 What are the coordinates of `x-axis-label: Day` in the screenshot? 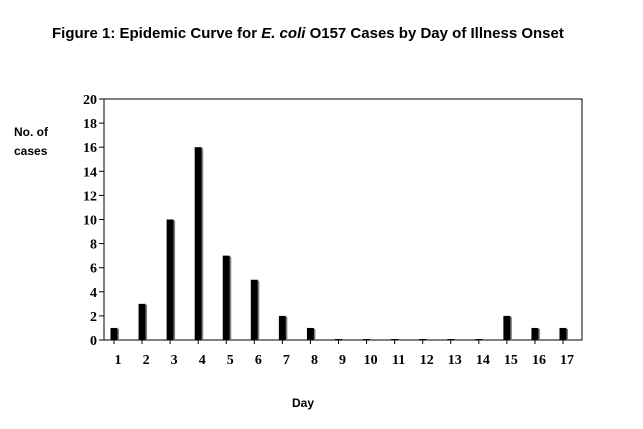 It's located at (303, 403).